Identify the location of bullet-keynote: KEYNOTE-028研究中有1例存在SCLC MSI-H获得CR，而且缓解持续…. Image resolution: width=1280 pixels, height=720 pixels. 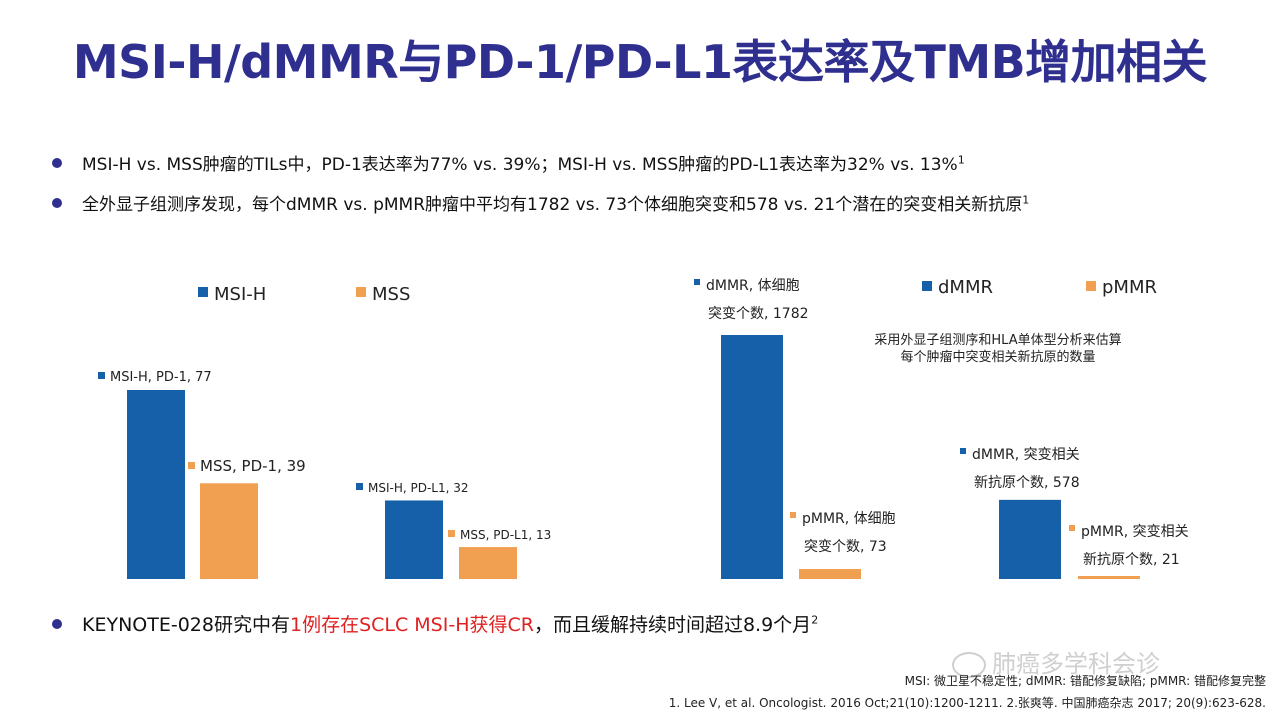
(435, 623).